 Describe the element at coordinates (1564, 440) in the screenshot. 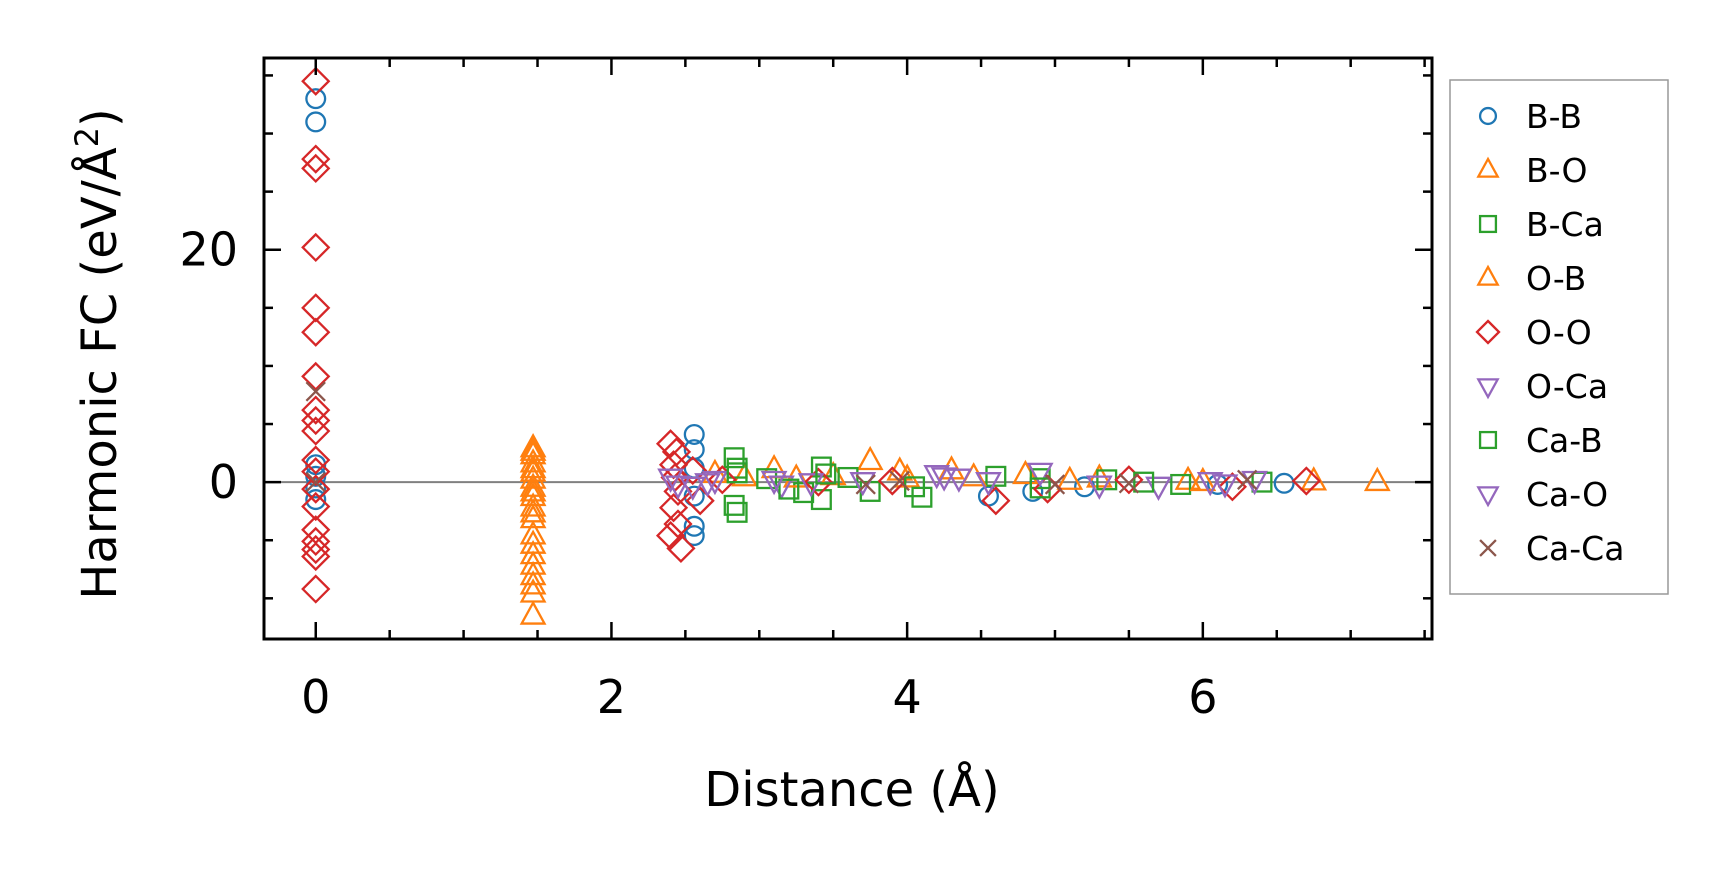

I see `legend-label: Ca-B` at that location.